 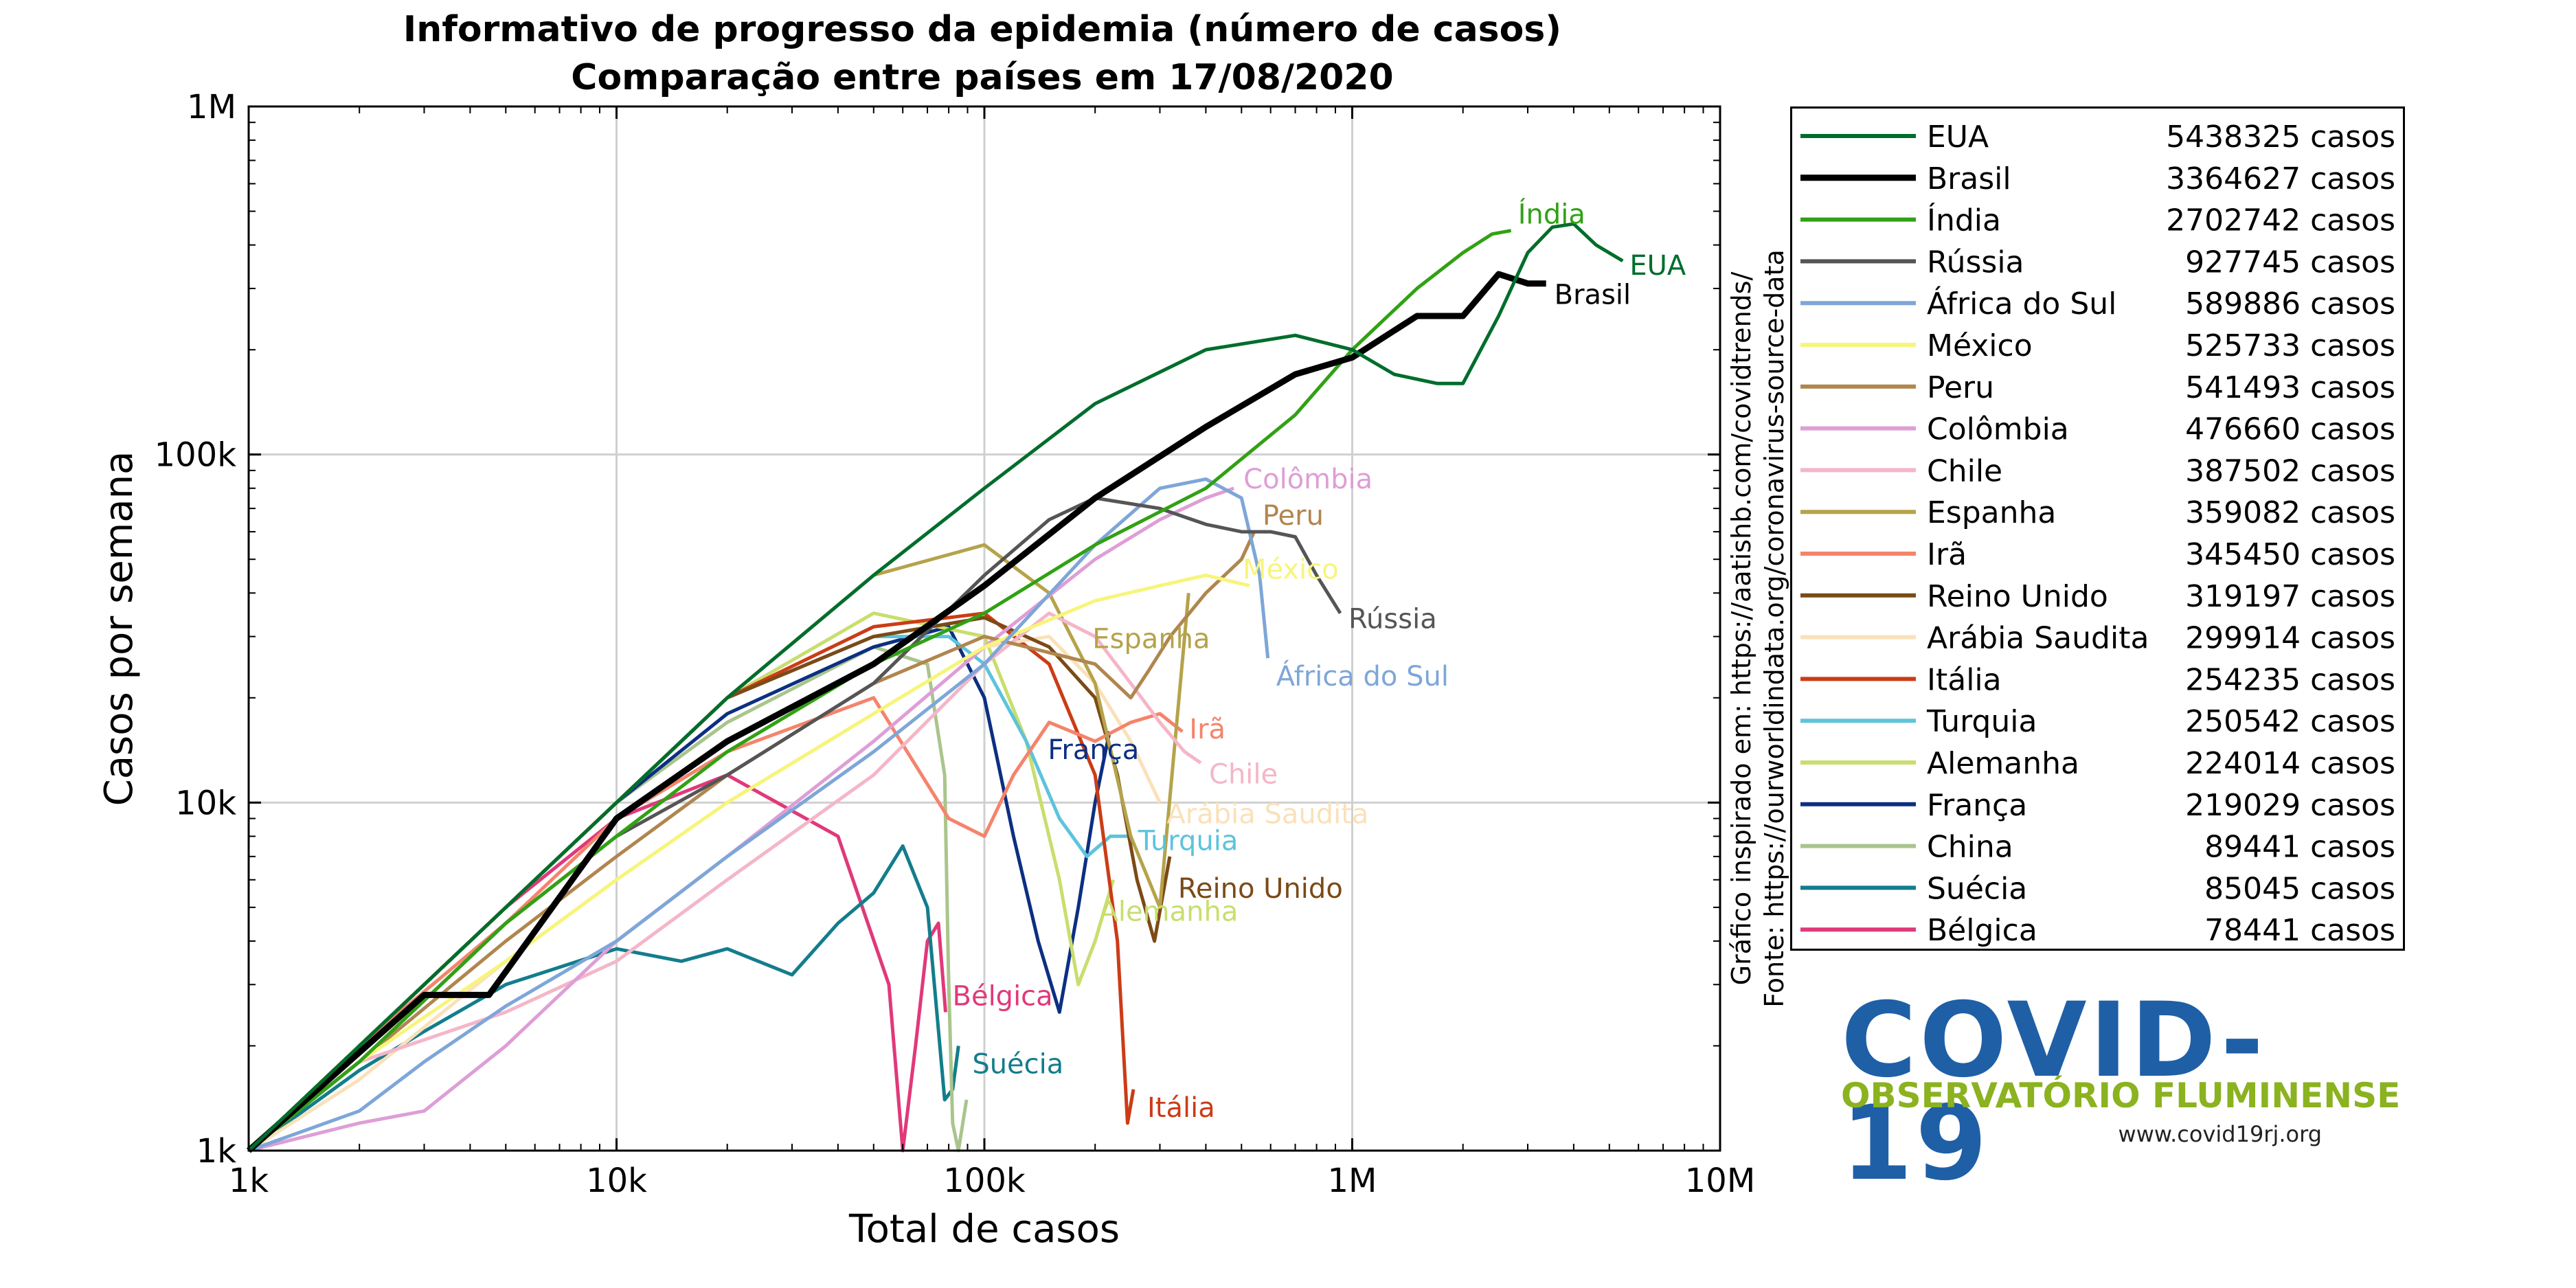 I want to click on series-end-label: EUA, so click(x=1657, y=266).